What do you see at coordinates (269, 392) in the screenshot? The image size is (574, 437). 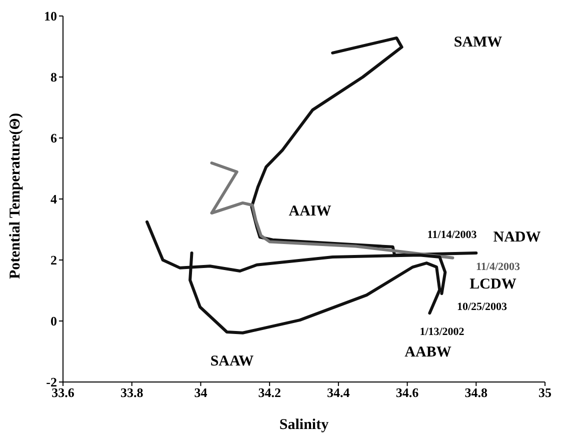 I see `x-tick-label: 34.2` at bounding box center [269, 392].